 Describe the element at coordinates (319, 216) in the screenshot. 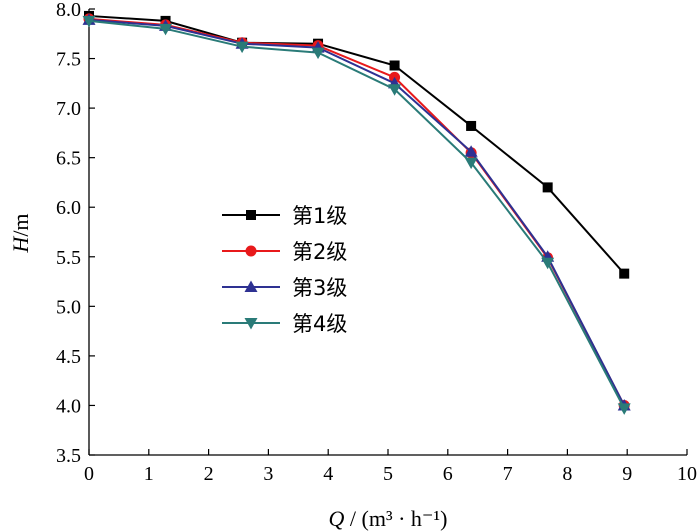

I see `legend-label: 第1级` at that location.